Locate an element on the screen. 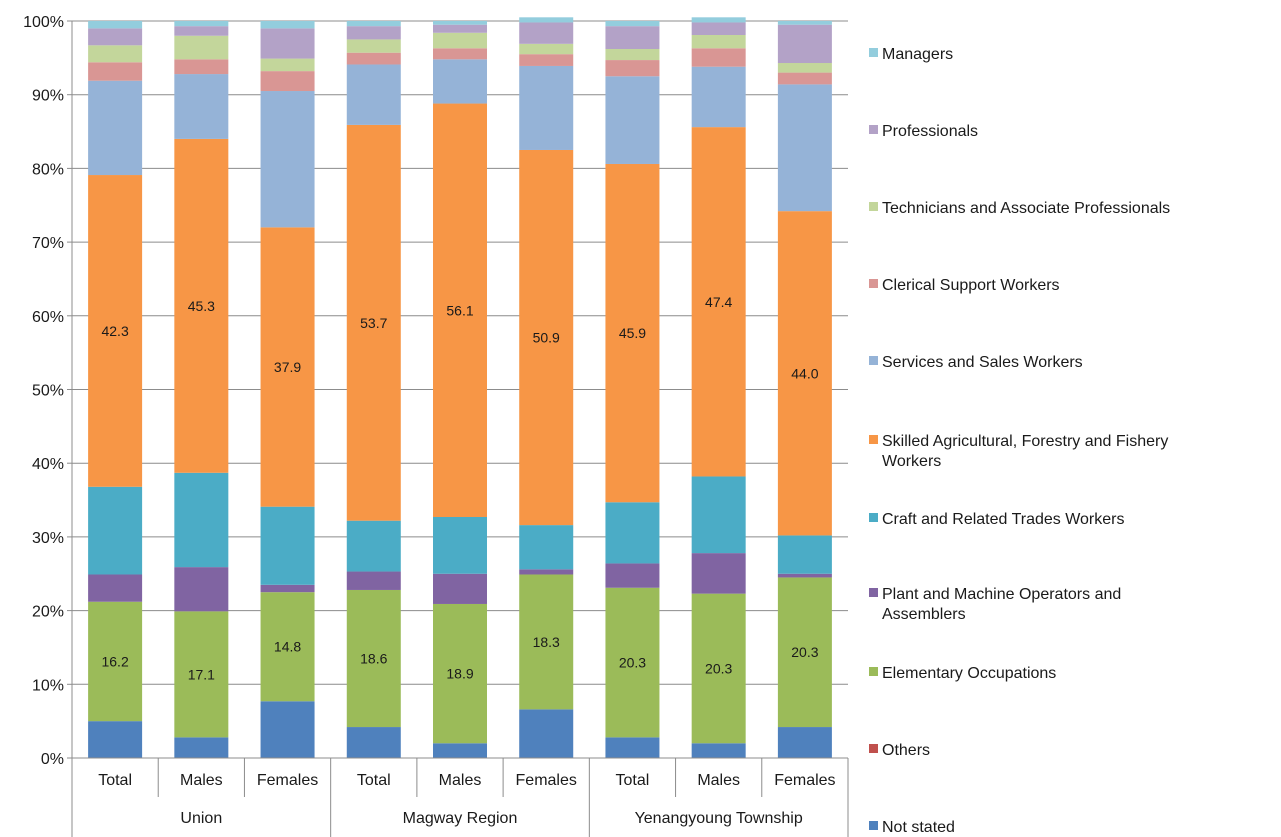 This screenshot has width=1281, height=837. x-category-label: Total is located at coordinates (374, 780).